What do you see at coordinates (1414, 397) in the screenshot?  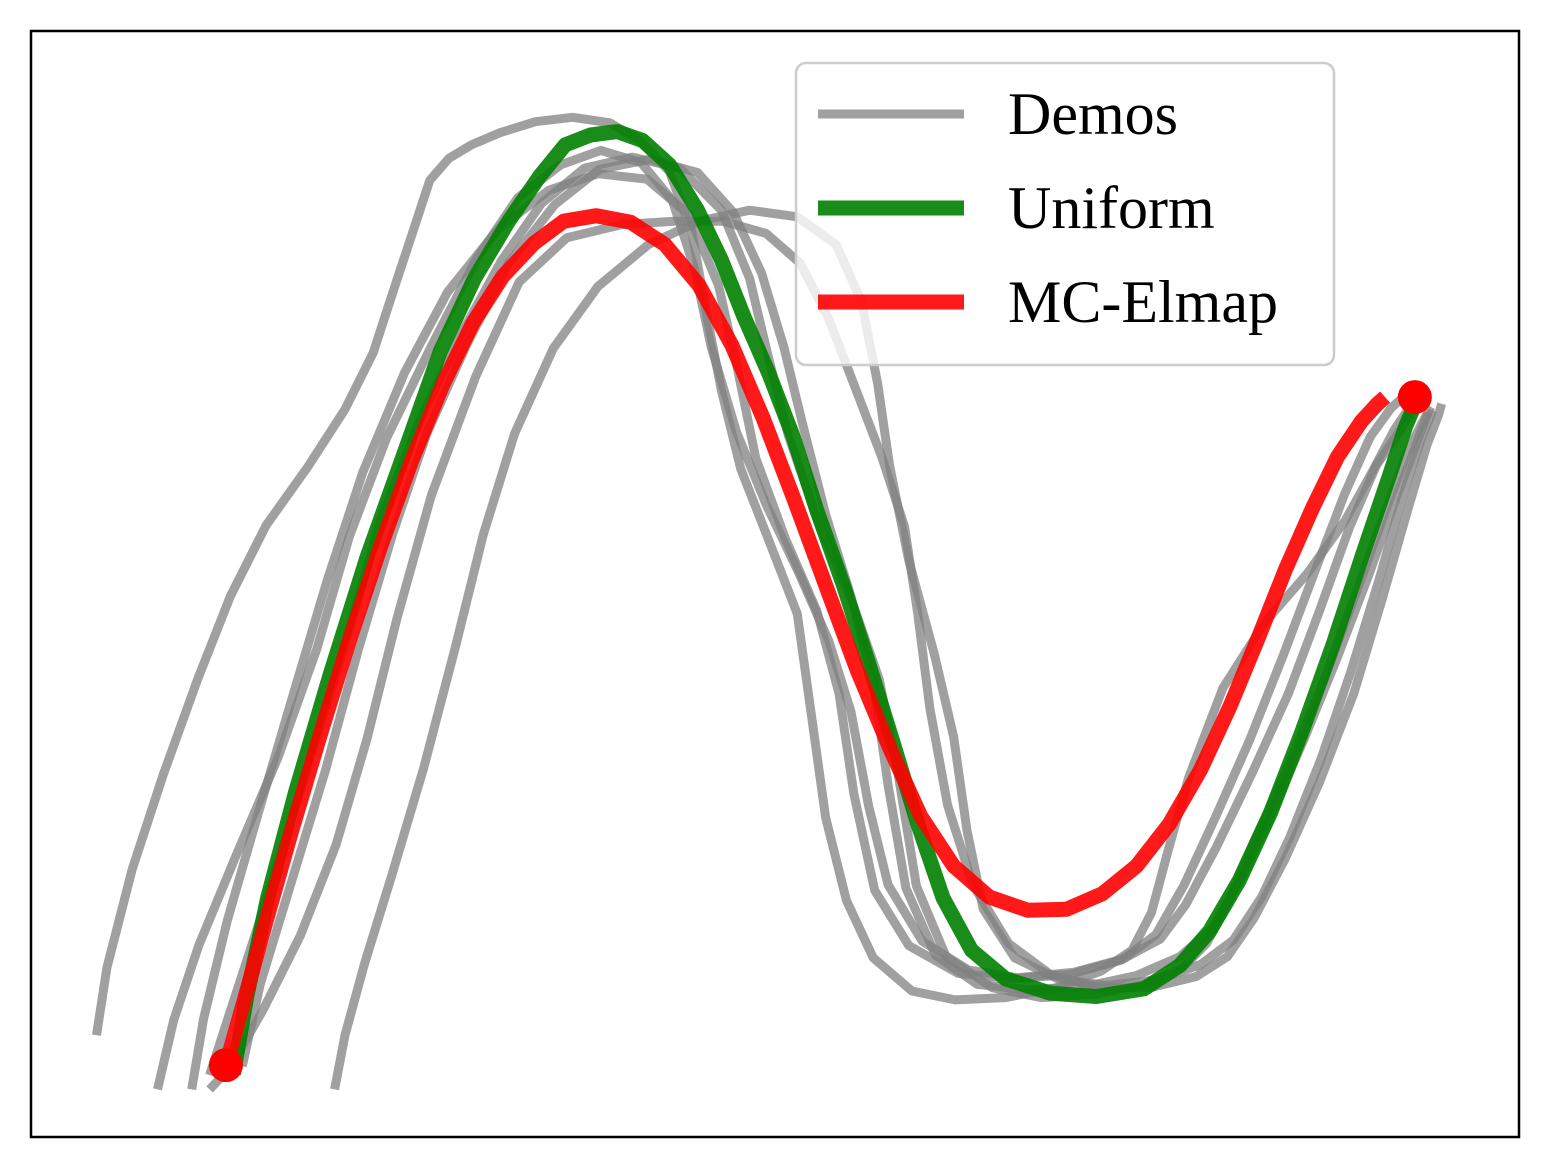 I see `end-point-marker` at bounding box center [1414, 397].